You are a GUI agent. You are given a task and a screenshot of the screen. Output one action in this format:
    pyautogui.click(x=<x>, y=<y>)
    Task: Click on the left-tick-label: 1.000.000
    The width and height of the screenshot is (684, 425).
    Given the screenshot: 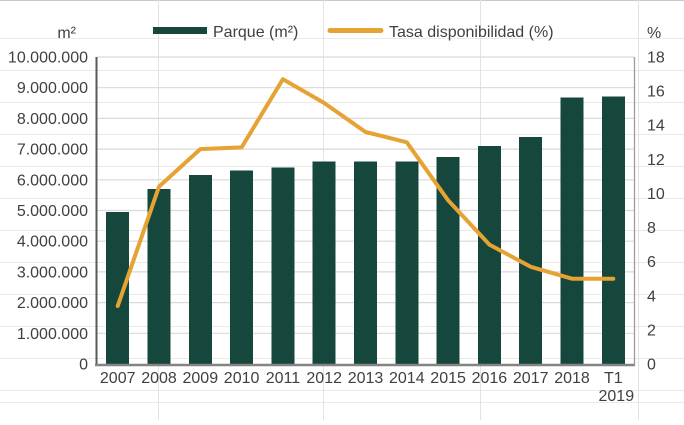 What is the action you would take?
    pyautogui.click(x=52, y=334)
    